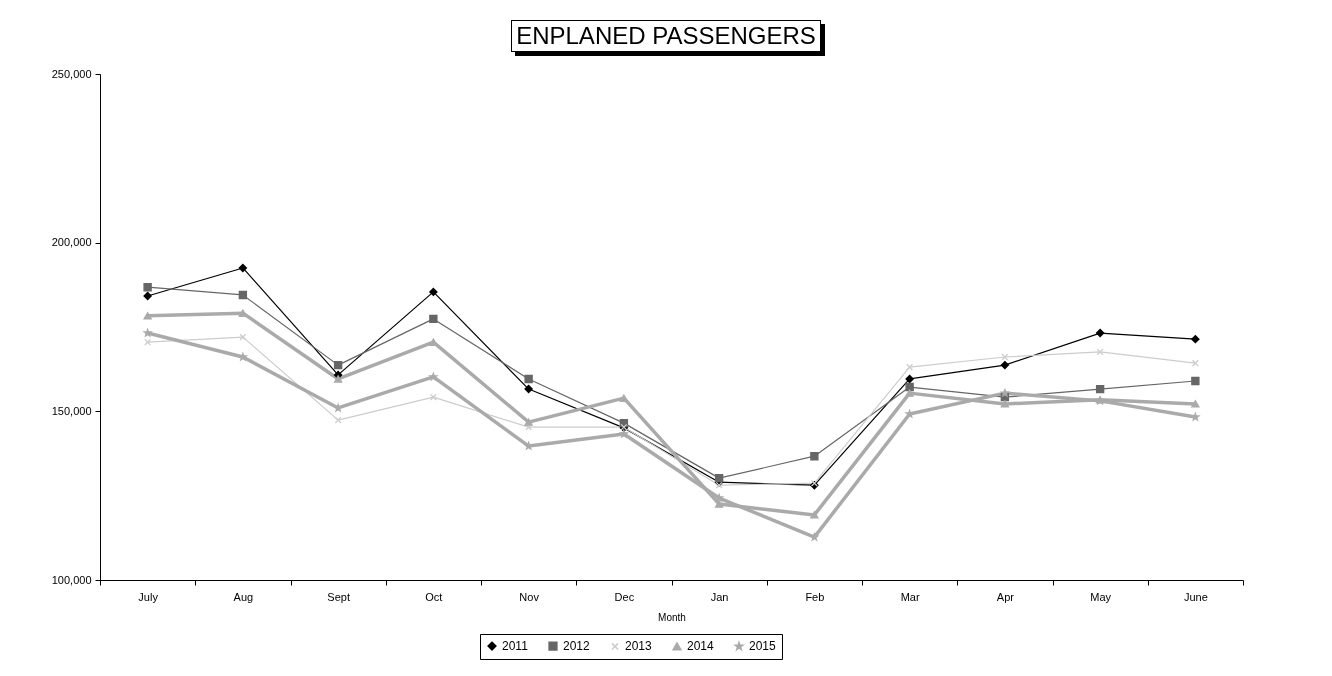 The height and width of the screenshot is (676, 1332). Describe the element at coordinates (529, 596) in the screenshot. I see `x-tick-label: Nov` at that location.